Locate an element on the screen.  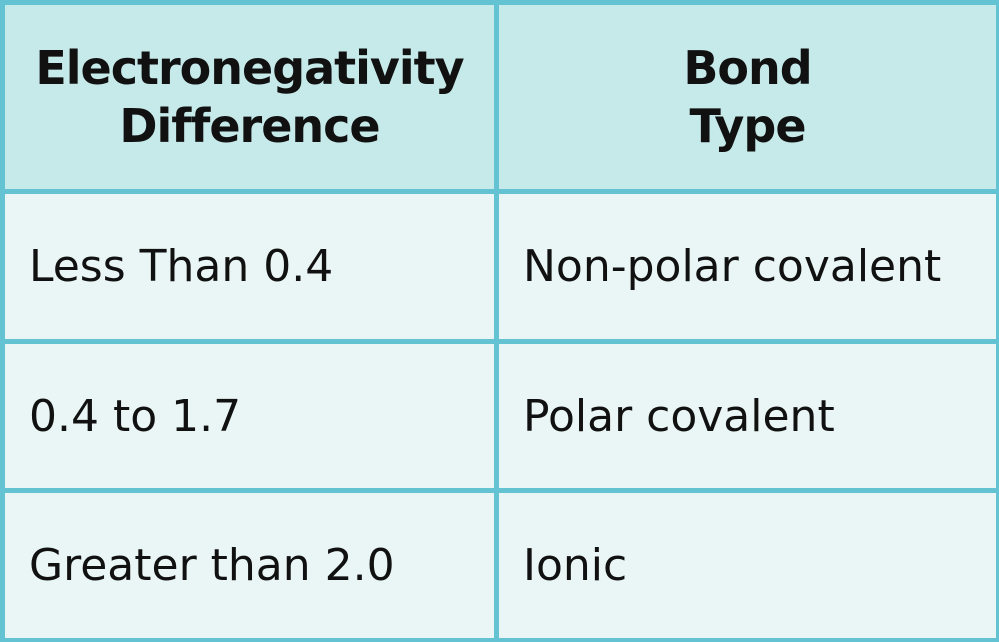
header-line: Electronegativity is located at coordinates (249, 68).